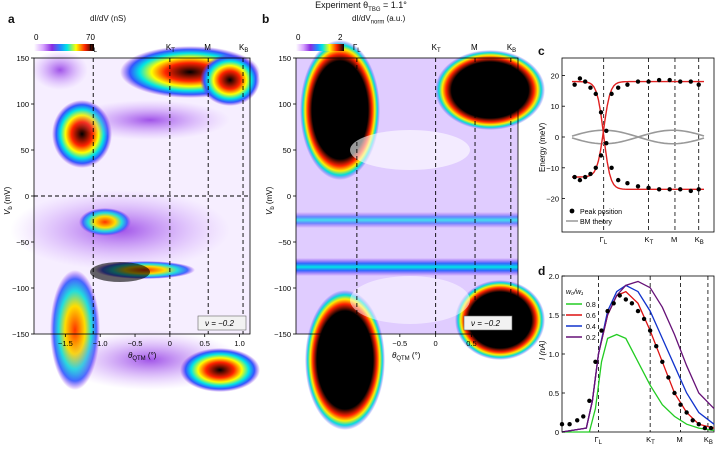 This screenshot has height=475, width=722. Describe the element at coordinates (708, 440) in the screenshot. I see `d-bottom-label-3: KB` at that location.